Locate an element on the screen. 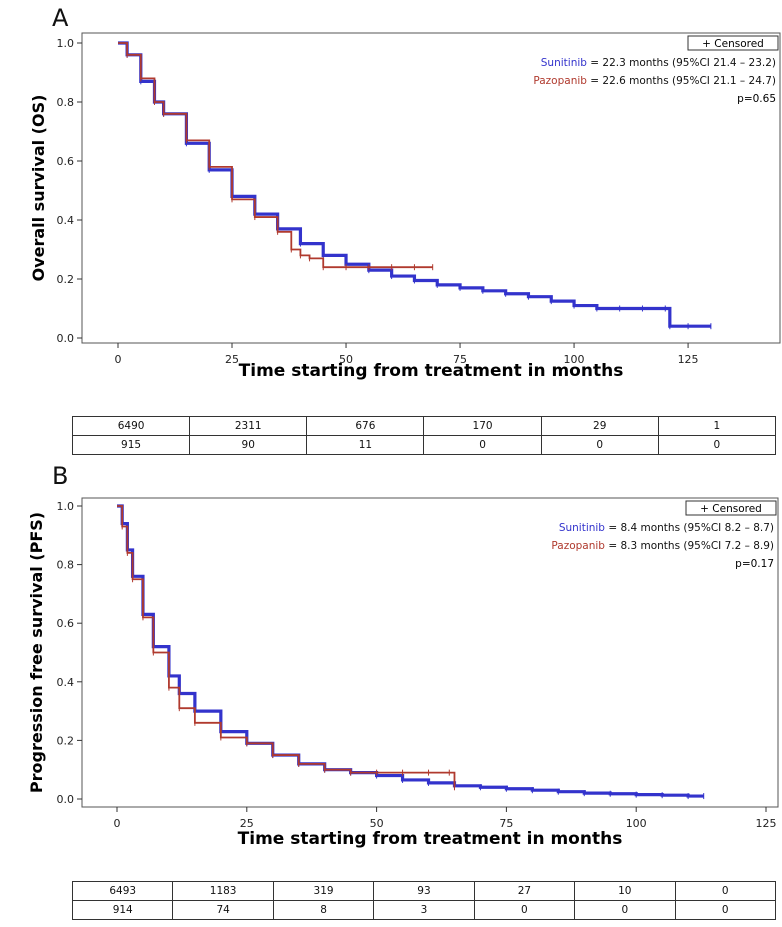 The width and height of the screenshot is (782, 927). risk-cell: 11 is located at coordinates (365, 445).